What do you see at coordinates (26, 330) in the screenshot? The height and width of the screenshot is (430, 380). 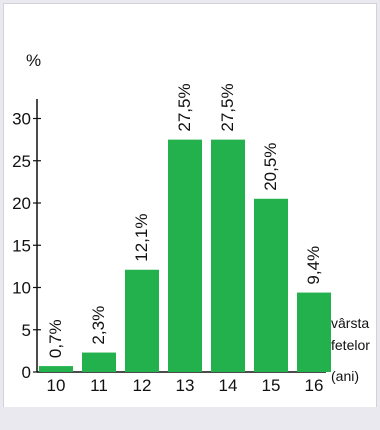 I see `y-tick-label: 5` at bounding box center [26, 330].